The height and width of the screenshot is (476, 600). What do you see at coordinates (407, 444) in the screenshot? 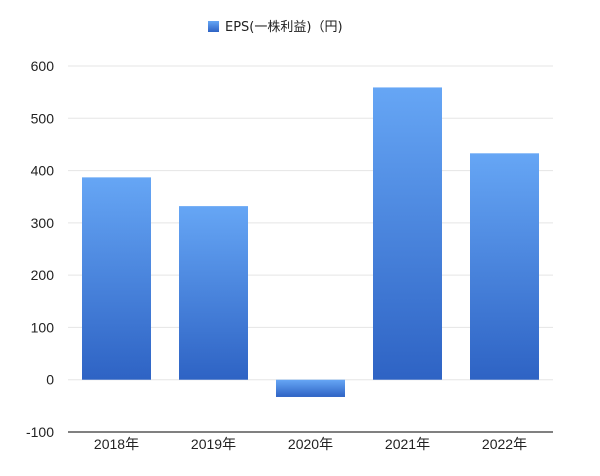
I see `x-tick-label: 2021年` at bounding box center [407, 444].